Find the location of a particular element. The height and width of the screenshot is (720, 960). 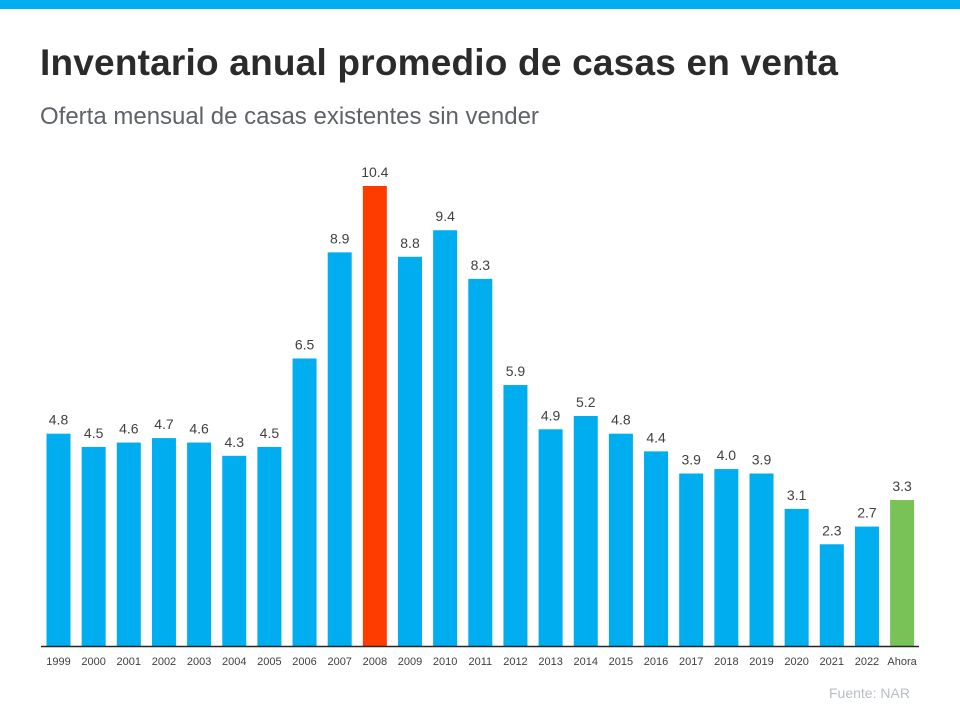

bar-2005 is located at coordinates (269, 546).